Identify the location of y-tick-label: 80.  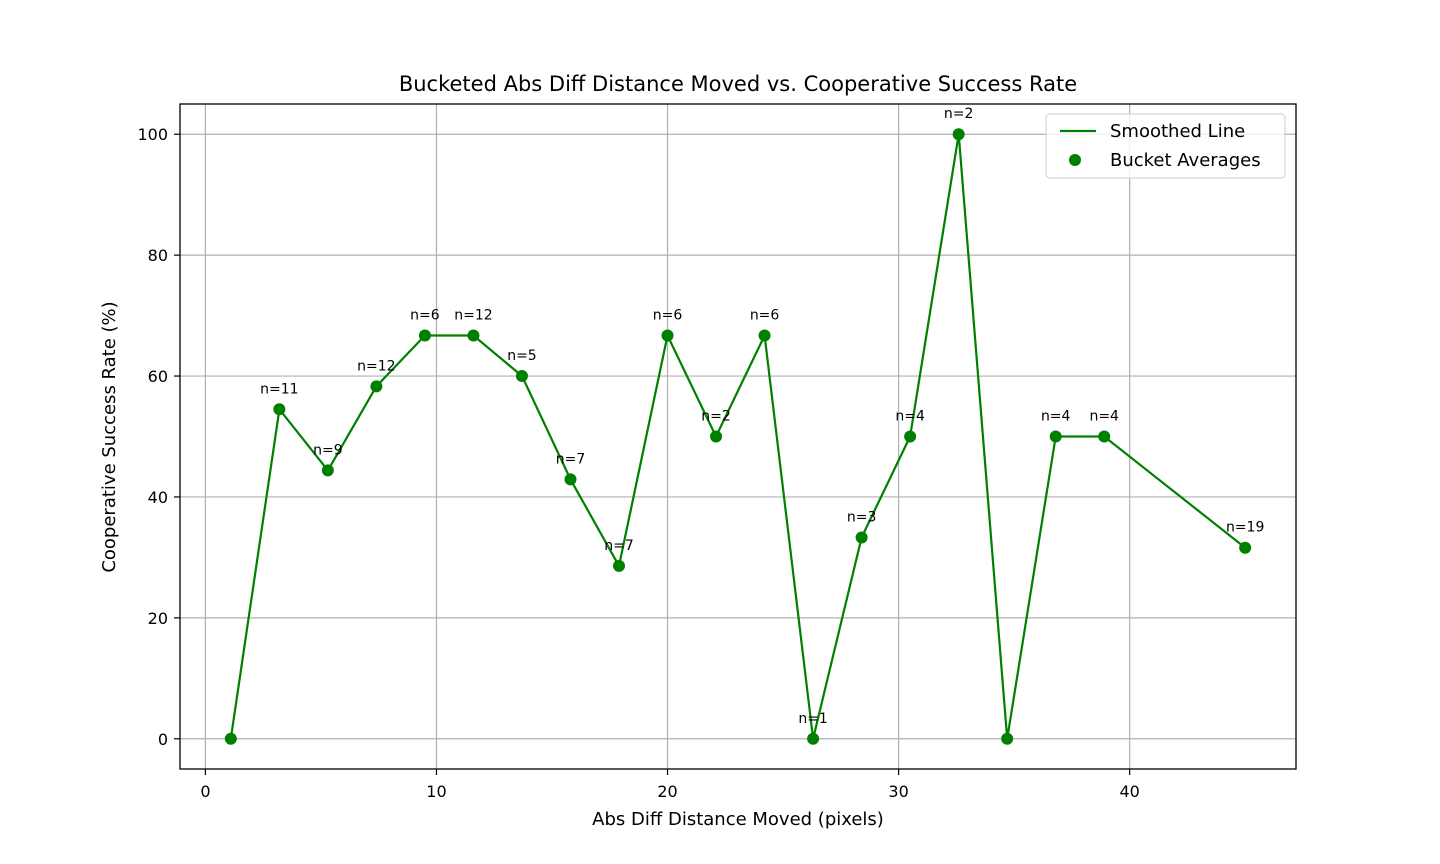
(158, 255).